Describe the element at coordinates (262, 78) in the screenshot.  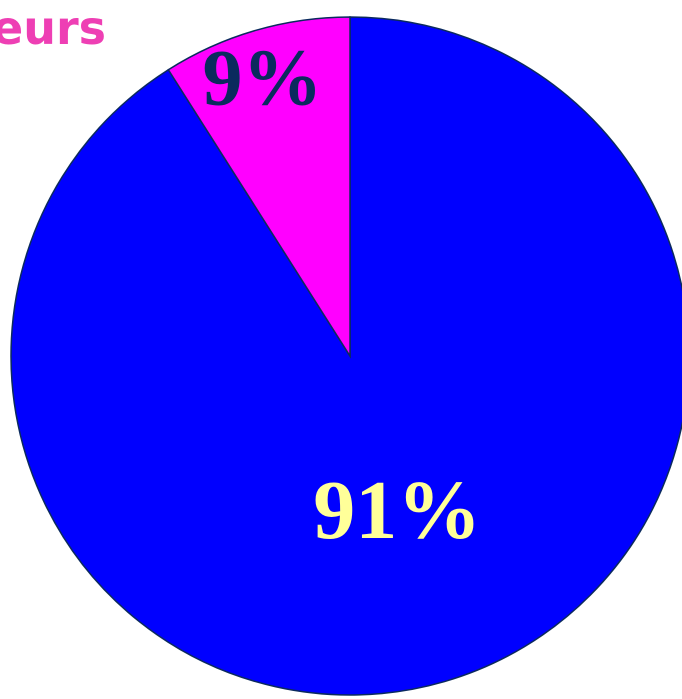
I see `pie-slice-label-9: 9%` at that location.